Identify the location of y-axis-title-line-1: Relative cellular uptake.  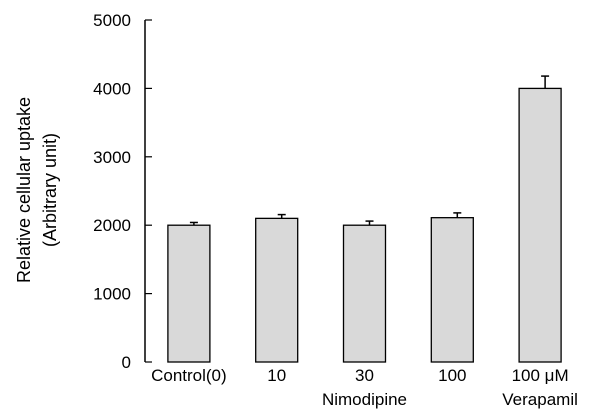
(24, 190).